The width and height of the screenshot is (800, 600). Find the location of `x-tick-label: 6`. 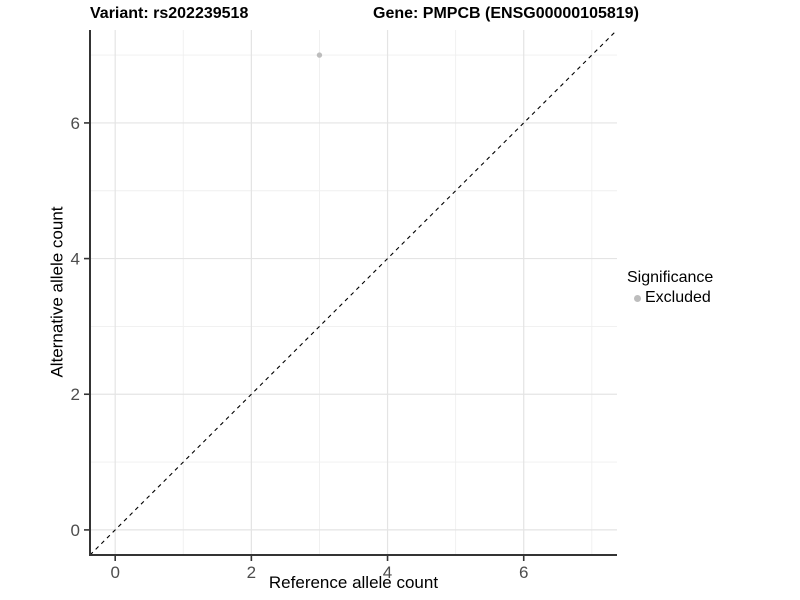

x-tick-label: 6 is located at coordinates (523, 572).